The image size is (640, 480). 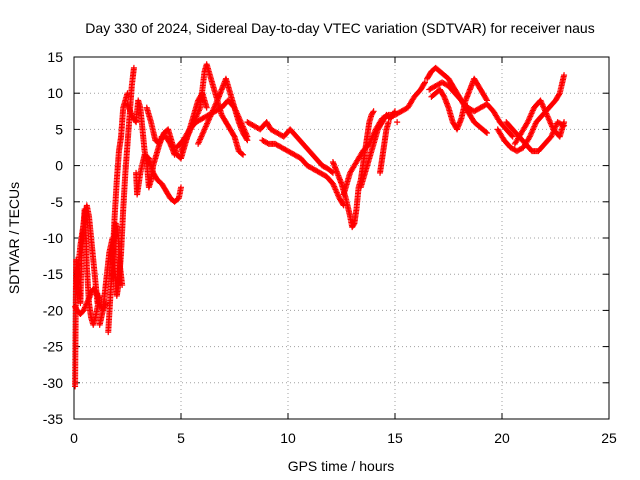 What do you see at coordinates (53, 347) in the screenshot?
I see `y-tick-label: -25` at bounding box center [53, 347].